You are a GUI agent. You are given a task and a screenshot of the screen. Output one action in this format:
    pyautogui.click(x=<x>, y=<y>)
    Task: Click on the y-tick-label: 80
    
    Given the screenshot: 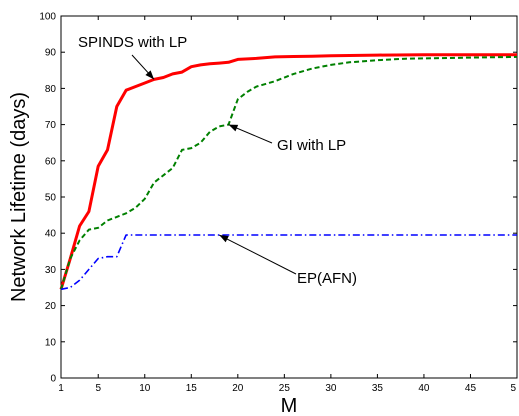 What is the action you would take?
    pyautogui.click(x=51, y=89)
    